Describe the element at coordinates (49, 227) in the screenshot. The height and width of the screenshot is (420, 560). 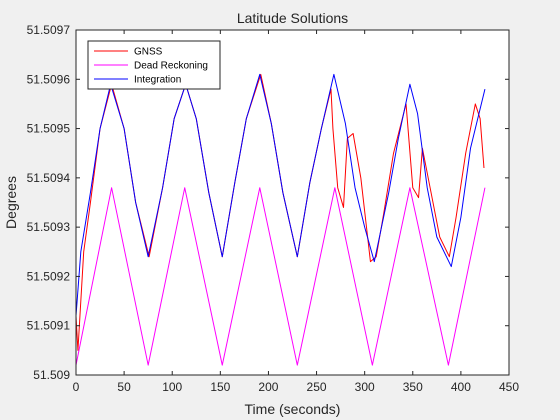
I see `y-tick-label: 51.5093` at that location.